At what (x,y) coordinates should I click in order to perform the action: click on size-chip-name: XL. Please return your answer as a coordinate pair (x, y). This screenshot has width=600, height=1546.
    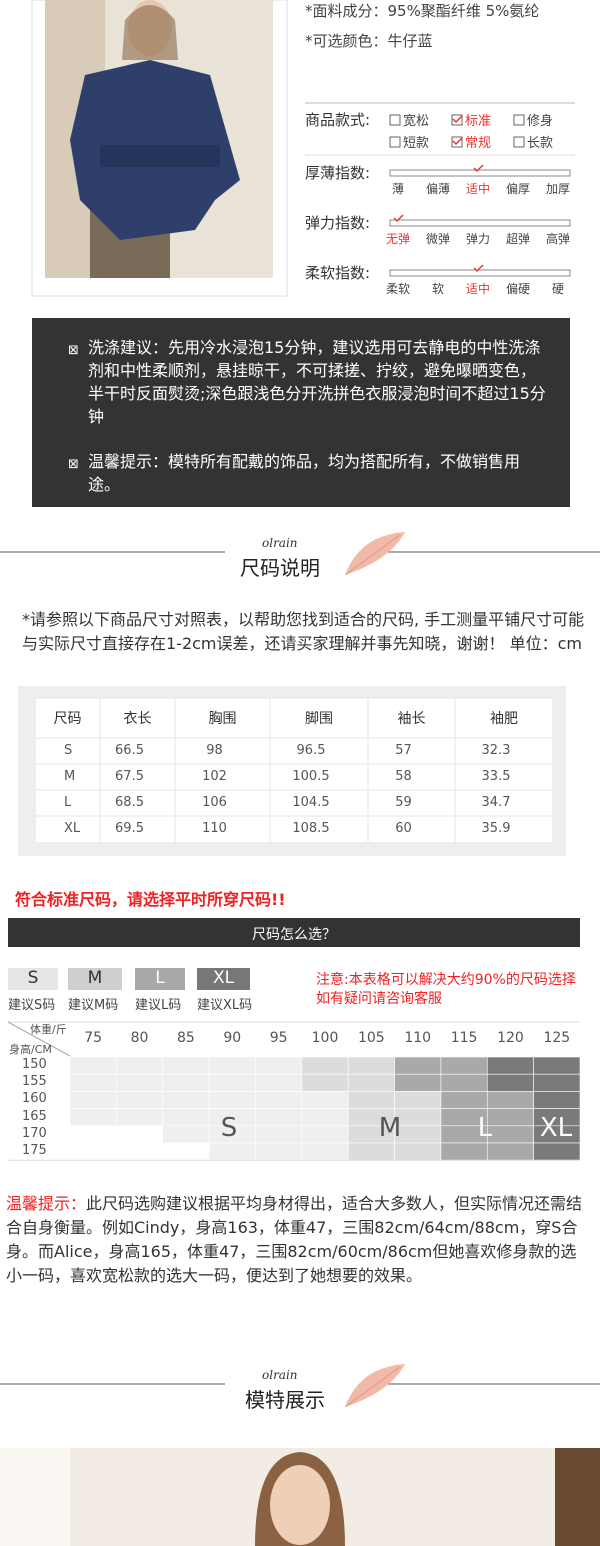
    Looking at the image, I should click on (223, 978).